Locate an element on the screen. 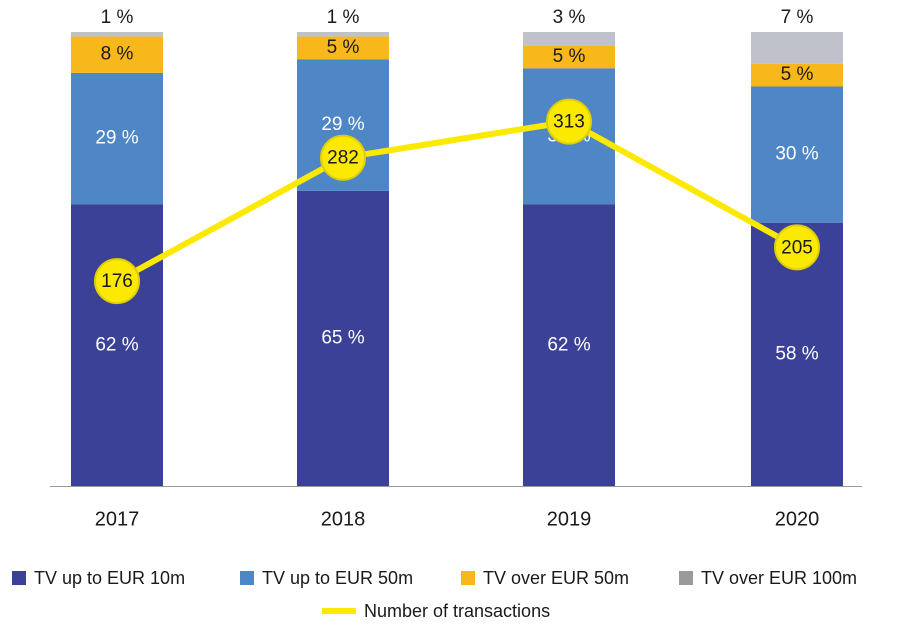  value-label: 3 % is located at coordinates (569, 17).